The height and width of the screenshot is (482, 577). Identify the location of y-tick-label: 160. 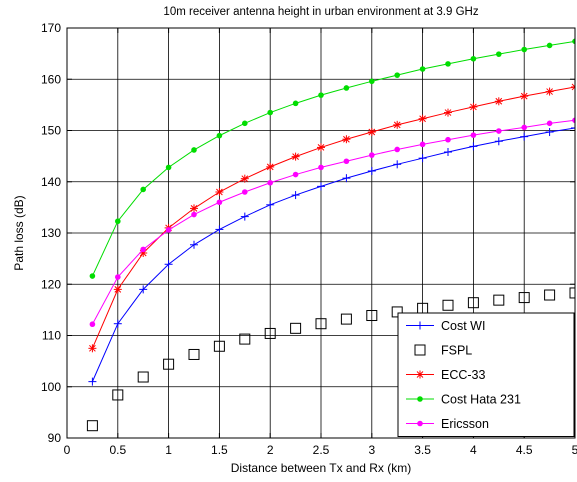
(51, 79).